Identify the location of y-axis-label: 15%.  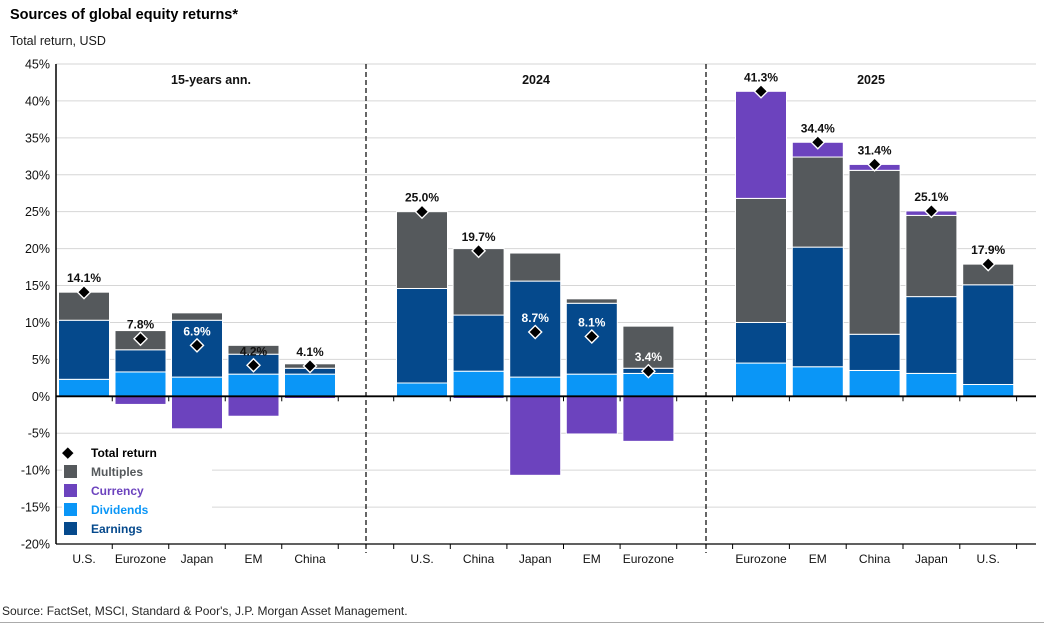
(37, 286).